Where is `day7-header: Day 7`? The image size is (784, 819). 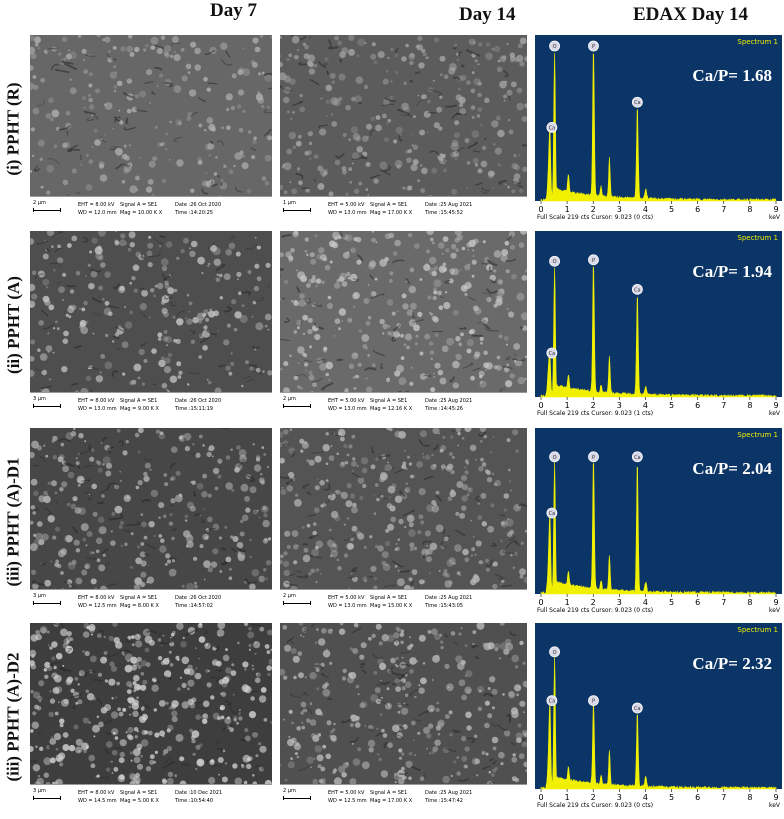 day7-header: Day 7 is located at coordinates (233, 10).